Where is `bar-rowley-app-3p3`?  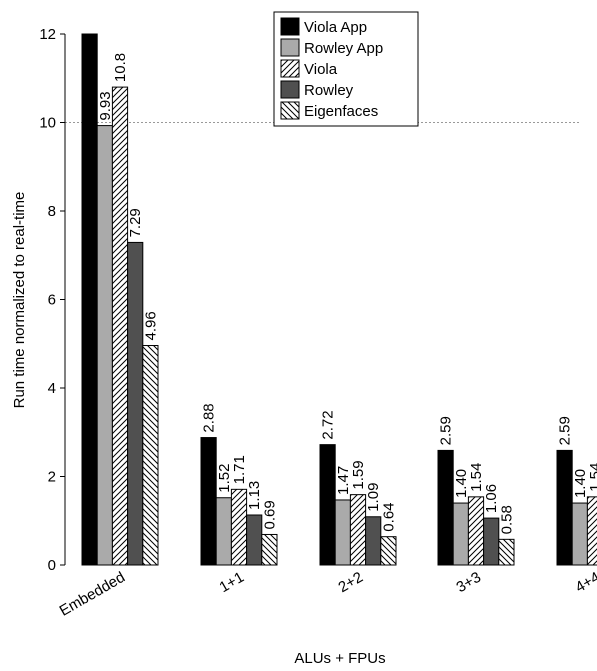
bar-rowley-app-3p3 is located at coordinates (460, 534).